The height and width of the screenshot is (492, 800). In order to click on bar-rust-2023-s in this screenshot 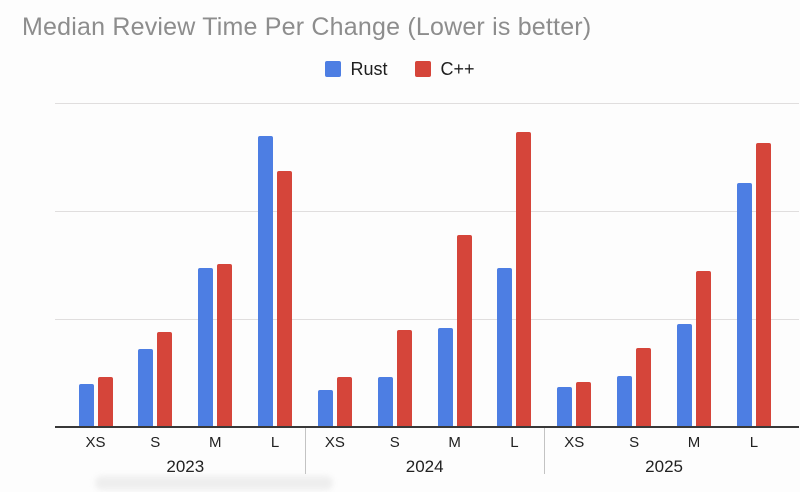, I will do `click(146, 388)`.